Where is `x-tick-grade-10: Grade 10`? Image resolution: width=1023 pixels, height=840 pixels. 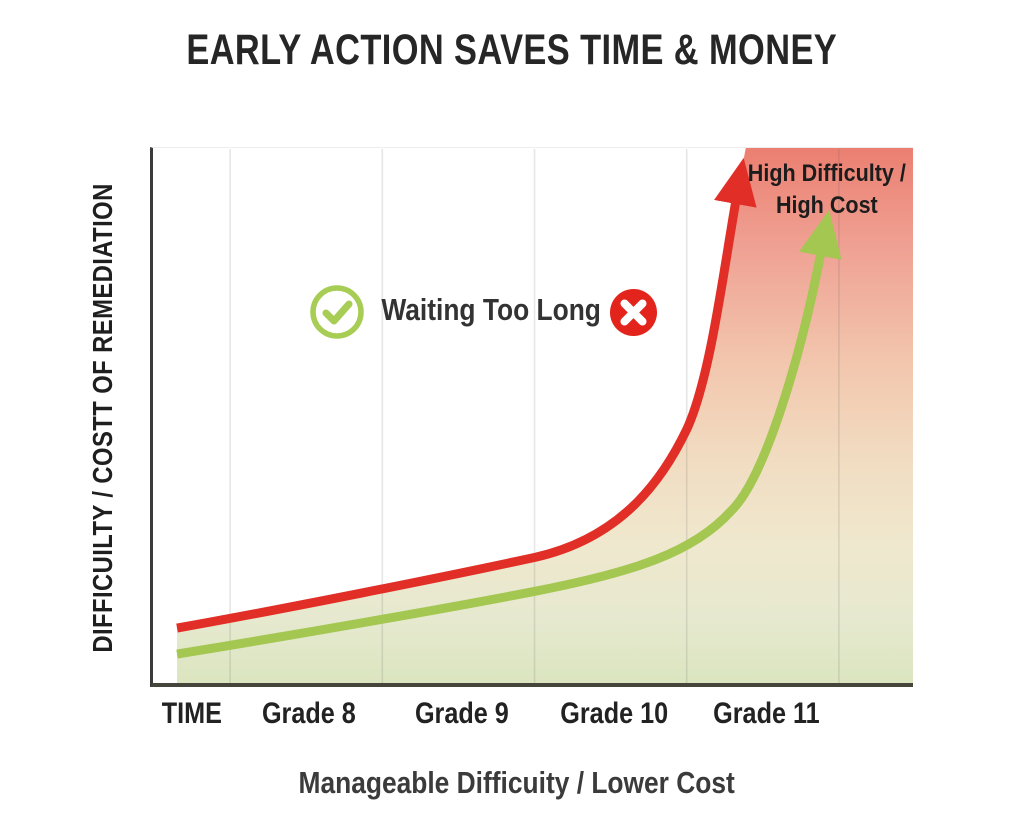
x-tick-grade-10: Grade 10 is located at coordinates (614, 713).